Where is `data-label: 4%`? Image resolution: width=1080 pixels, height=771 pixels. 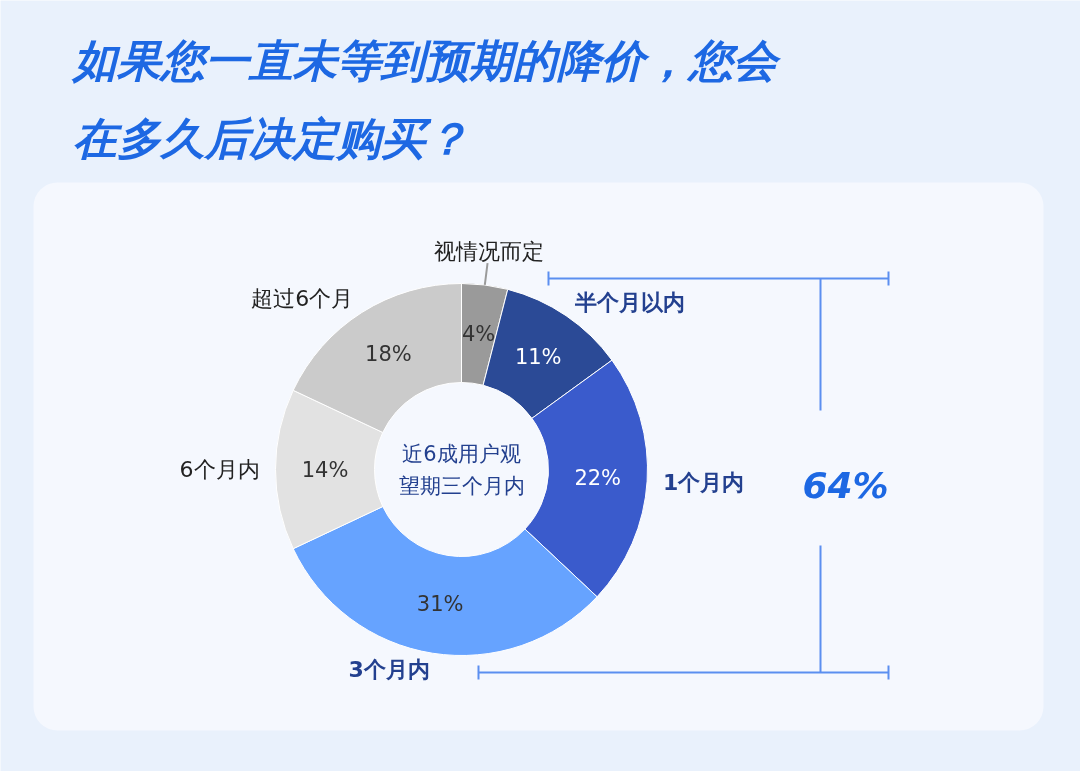 data-label: 4% is located at coordinates (478, 334).